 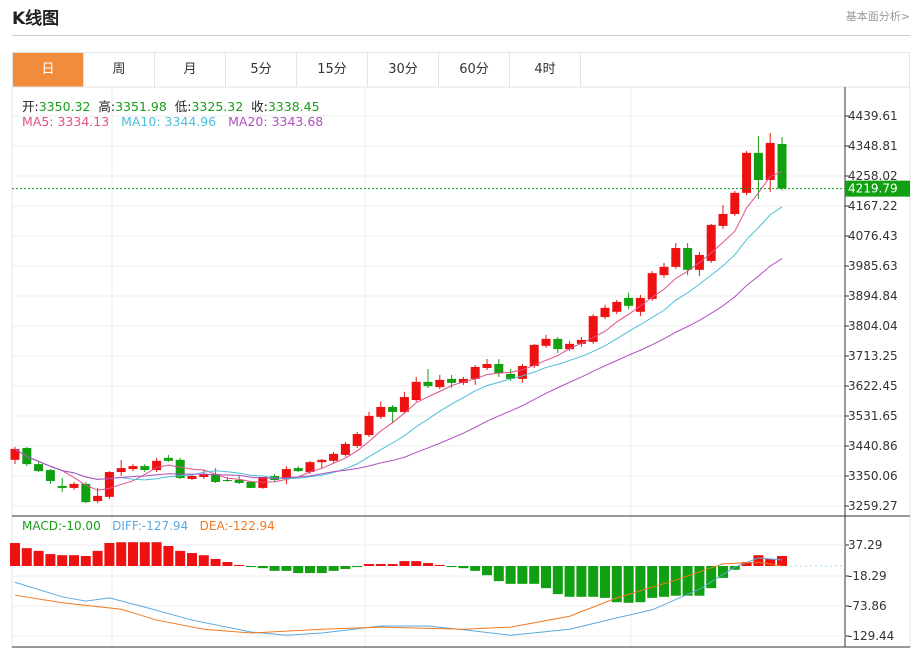 I want to click on tab-day: 日, so click(x=48, y=70).